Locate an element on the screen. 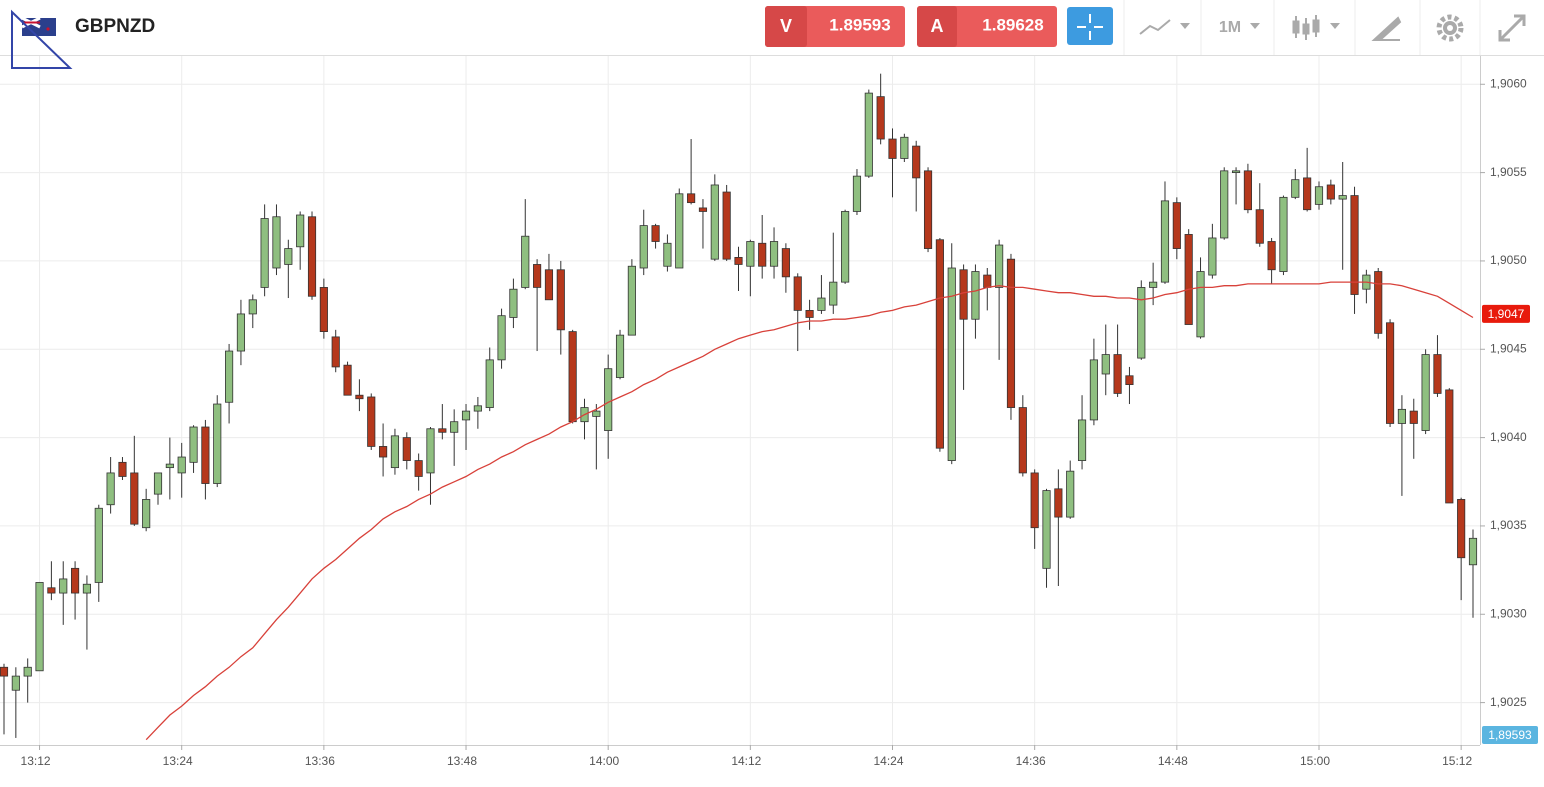 Image resolution: width=1544 pixels, height=787 pixels. y-tick-label: 1,9055 is located at coordinates (1508, 172).